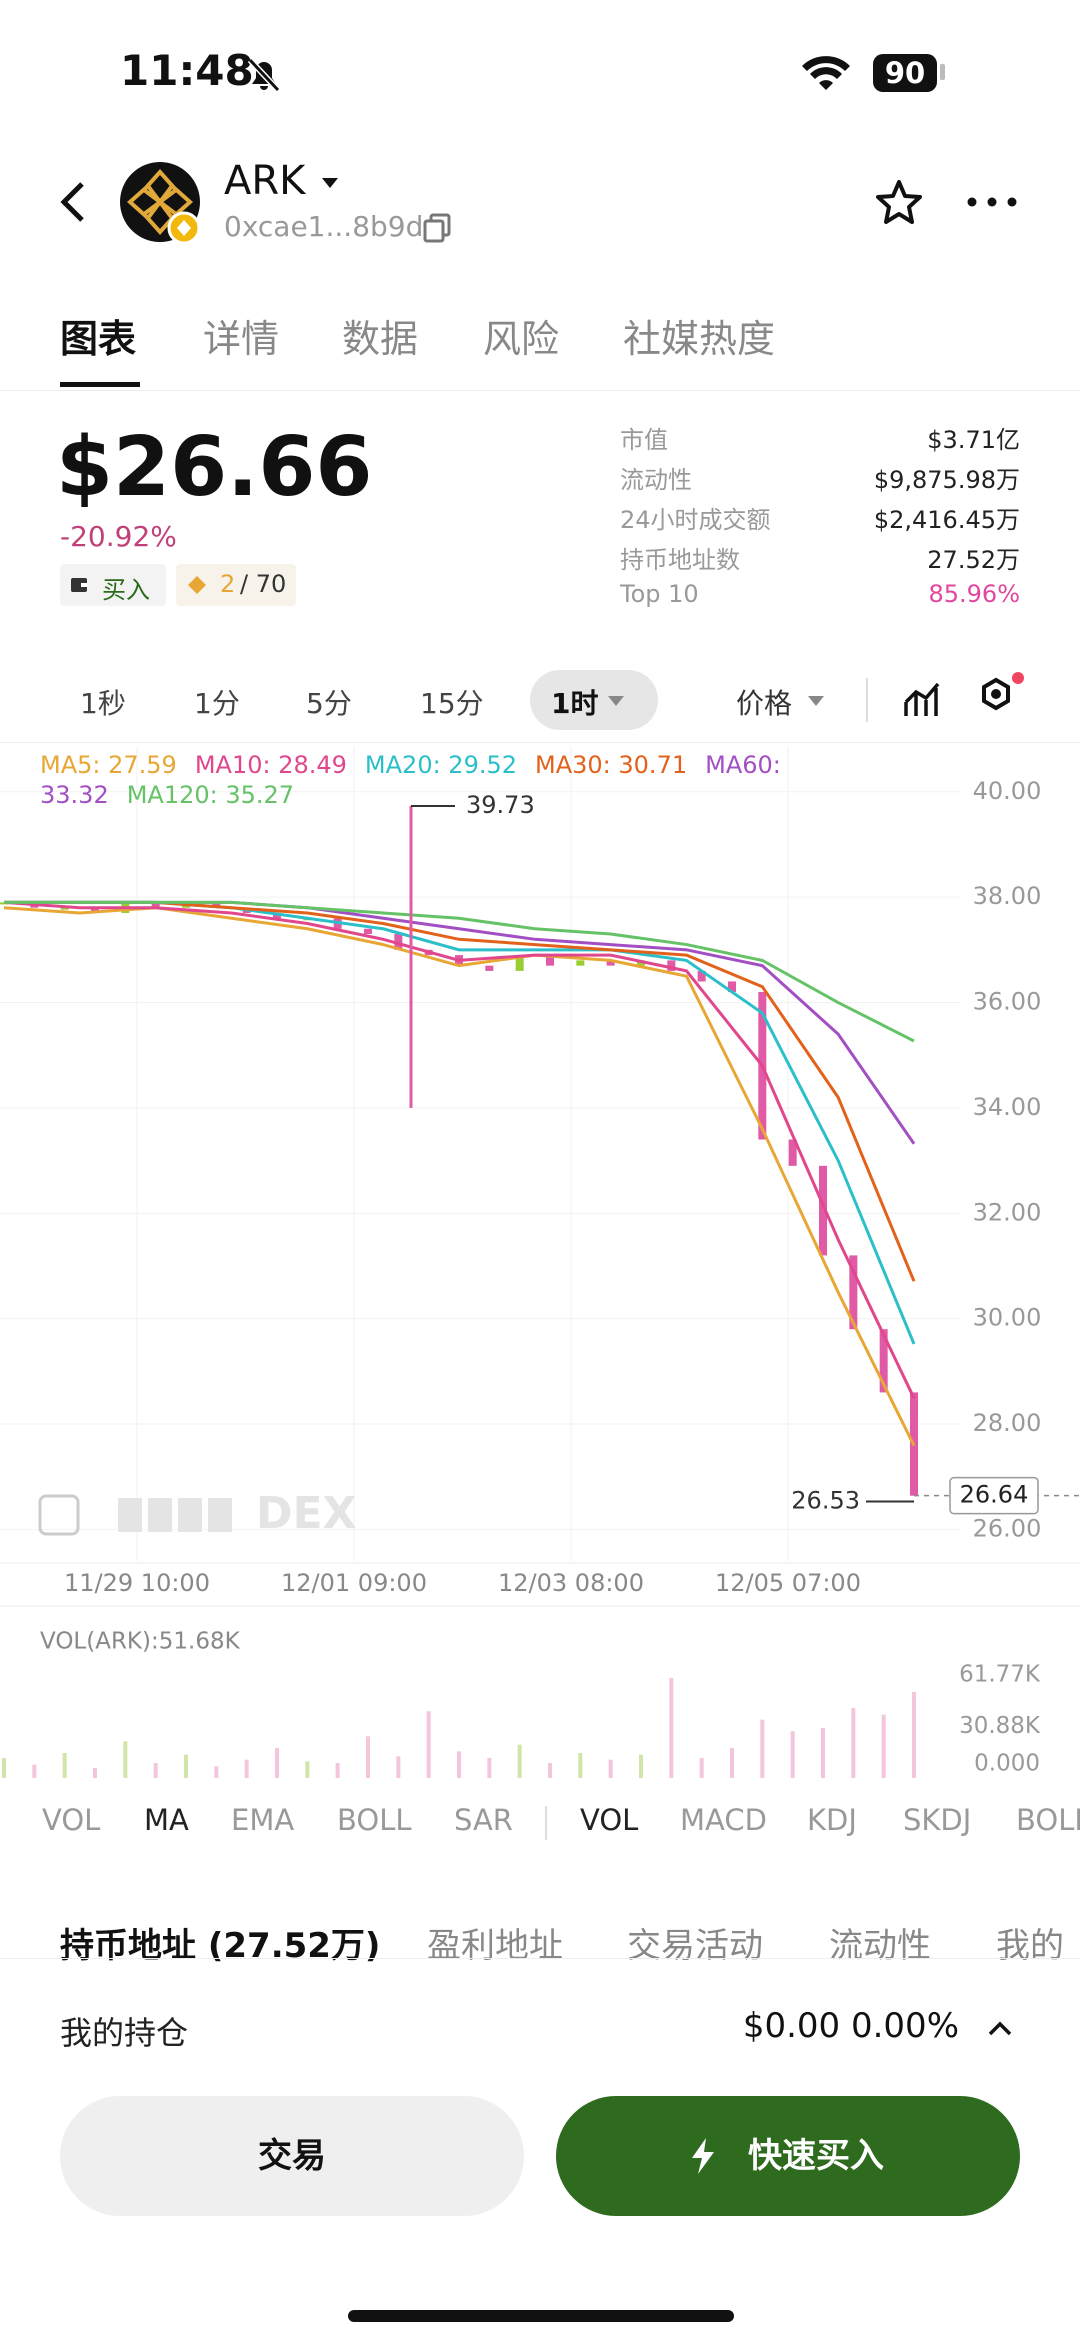 The height and width of the screenshot is (2341, 1080). What do you see at coordinates (973, 560) in the screenshot?
I see `stat-value: 27.52万` at bounding box center [973, 560].